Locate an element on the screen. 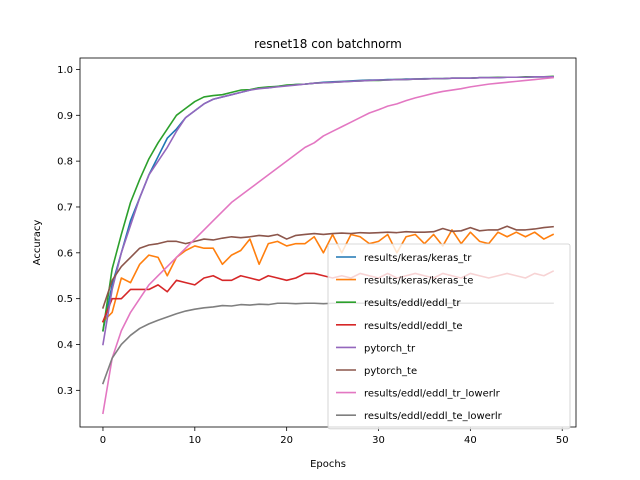  x-tick-label: 0 is located at coordinates (103, 440).